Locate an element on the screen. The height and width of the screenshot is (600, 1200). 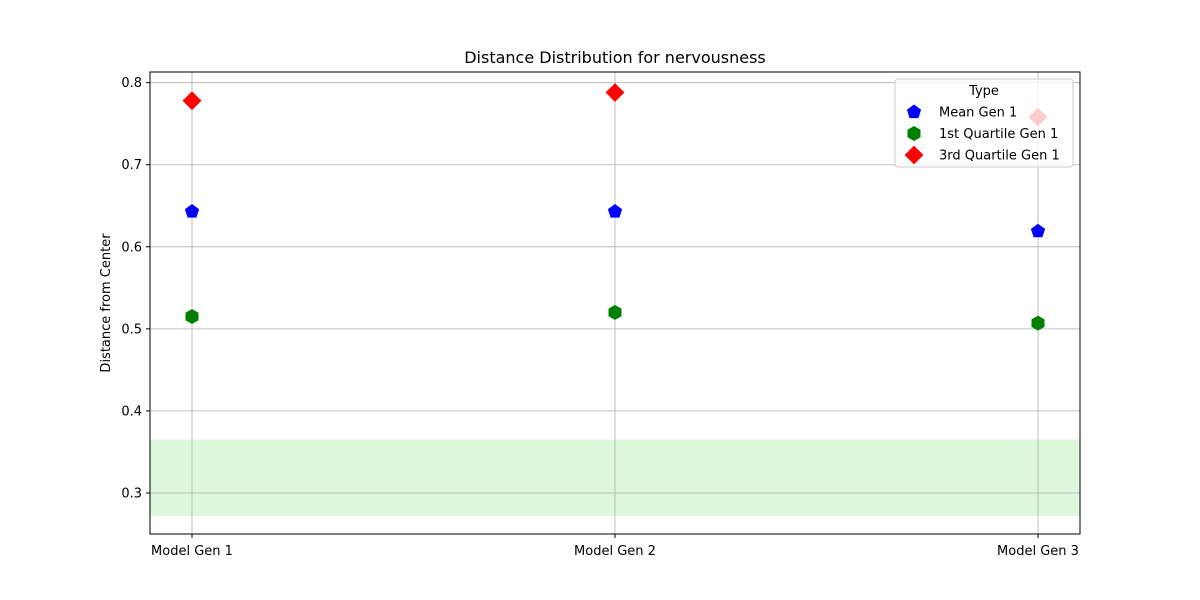
legend-box is located at coordinates (984, 123).